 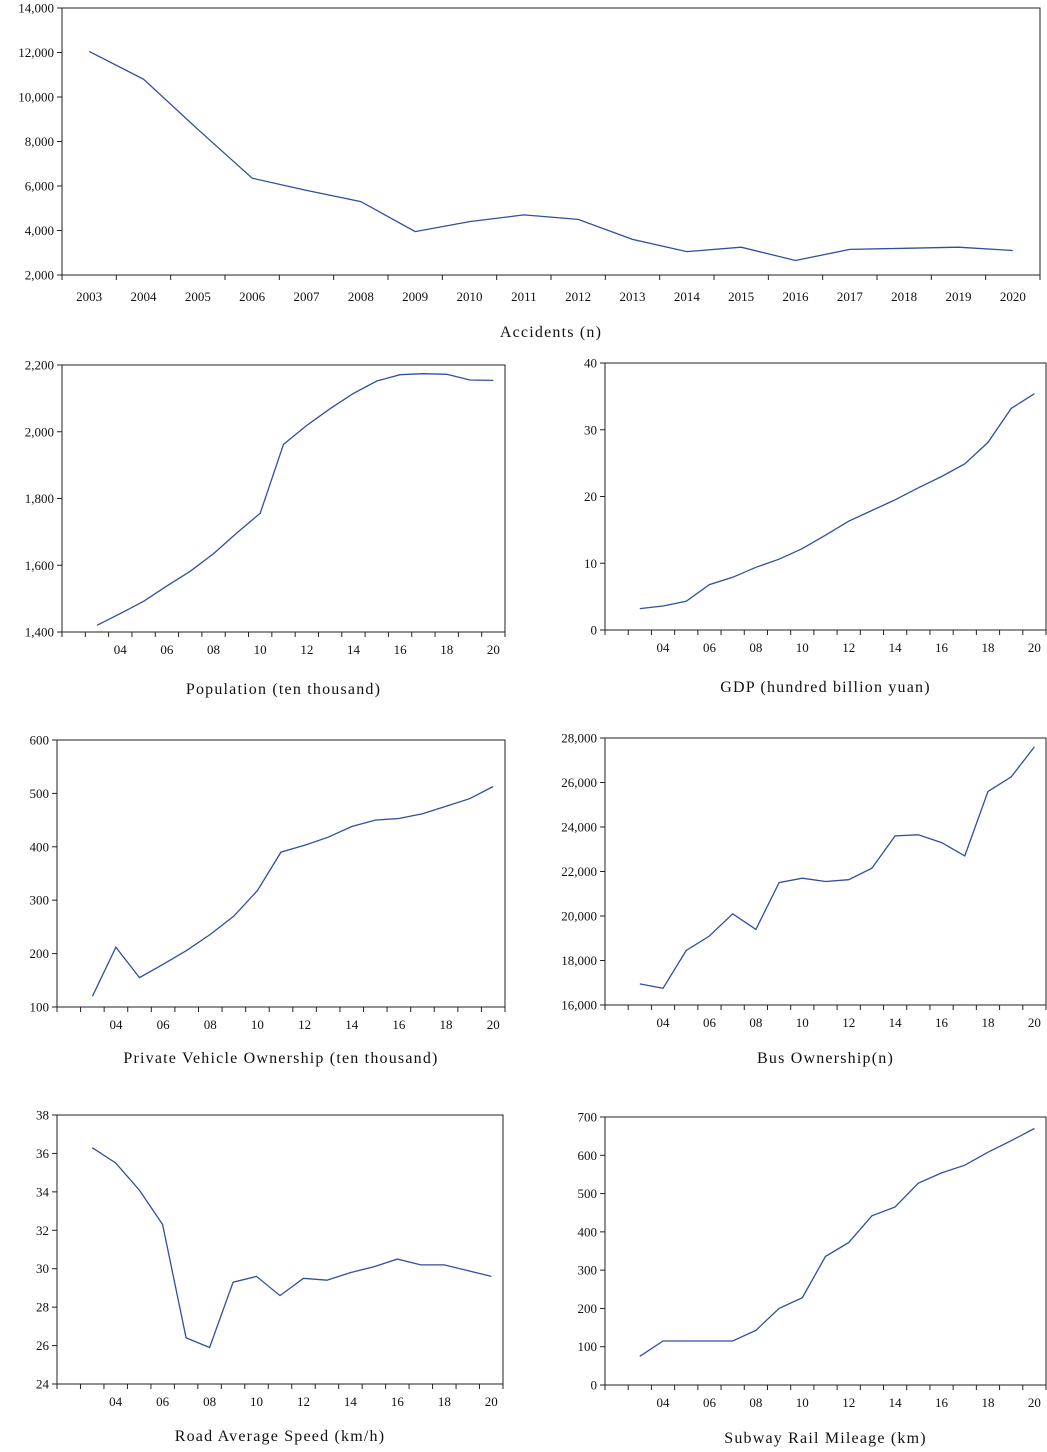 What do you see at coordinates (579, 916) in the screenshot?
I see `y-tick-label: 20,000` at bounding box center [579, 916].